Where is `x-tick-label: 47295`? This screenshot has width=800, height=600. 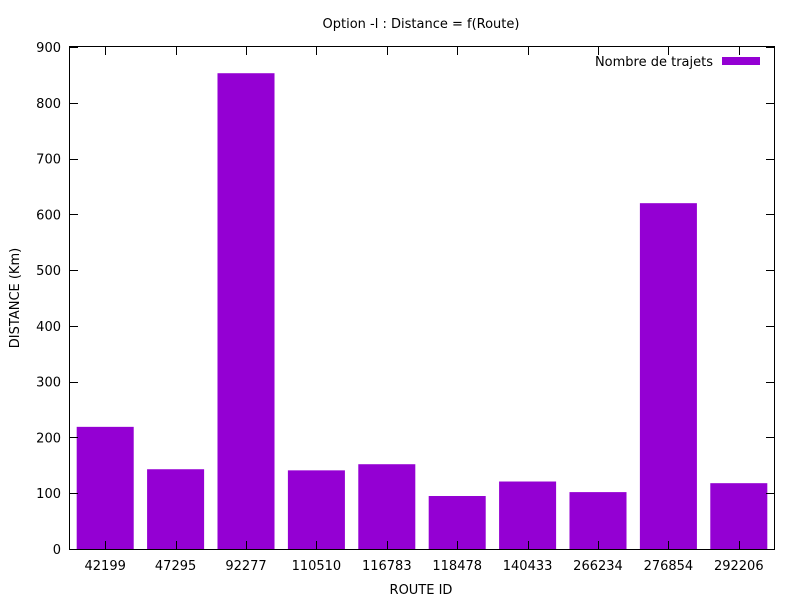 x-tick-label: 47295 is located at coordinates (175, 566).